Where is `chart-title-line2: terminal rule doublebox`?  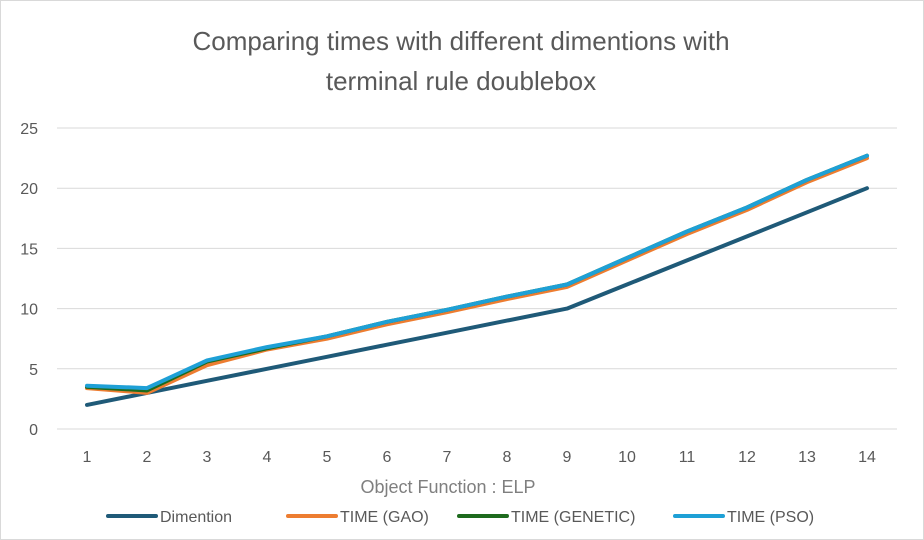 chart-title-line2: terminal rule doublebox is located at coordinates (461, 81).